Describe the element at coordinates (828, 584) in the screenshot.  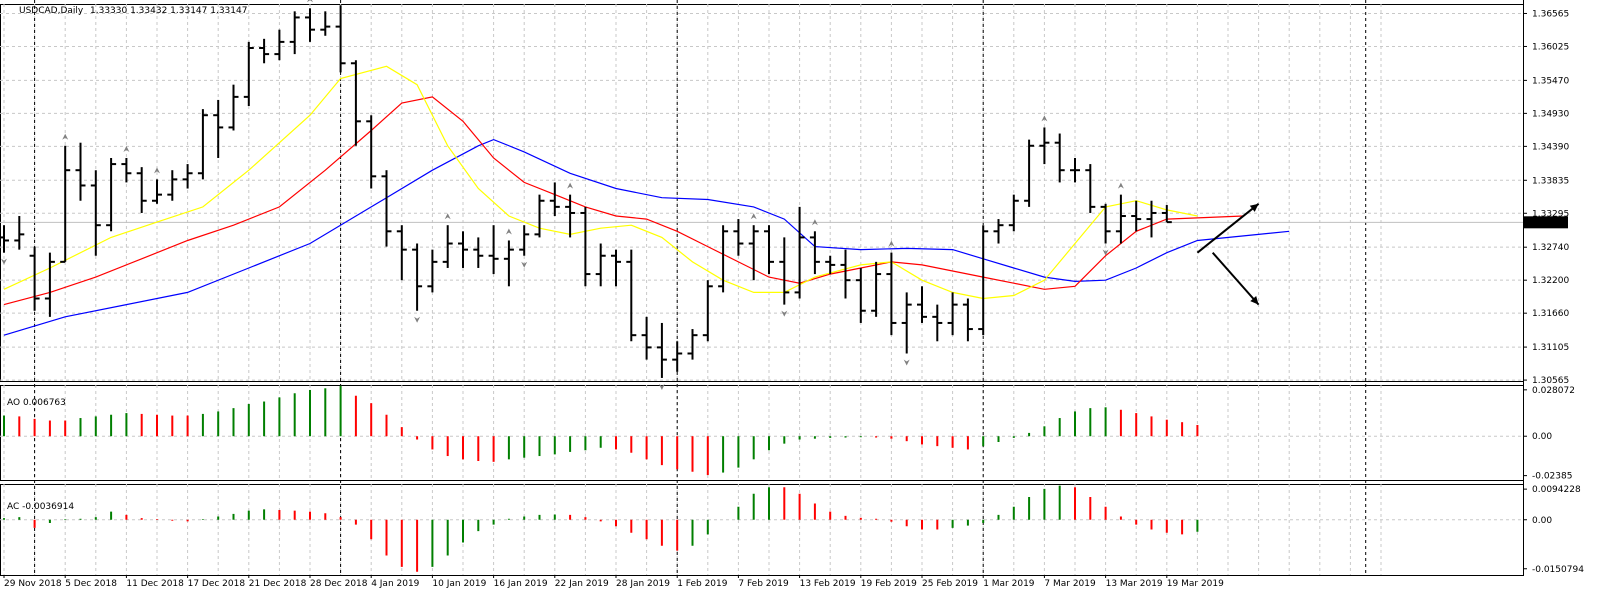
I see `date-label: 13 Feb 2019` at that location.